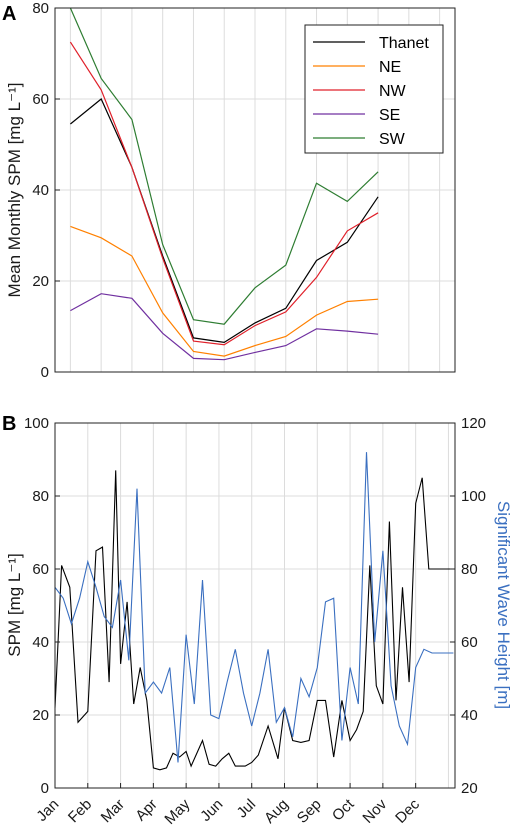  I want to click on x-tick-label: Apr, so click(146, 810).